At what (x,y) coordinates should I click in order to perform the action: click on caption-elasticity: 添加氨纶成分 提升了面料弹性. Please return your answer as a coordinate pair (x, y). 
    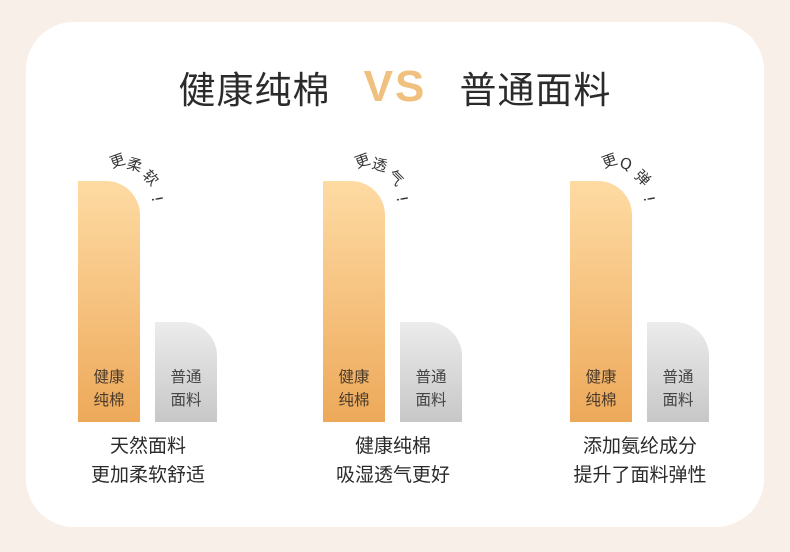
    Looking at the image, I should click on (640, 460).